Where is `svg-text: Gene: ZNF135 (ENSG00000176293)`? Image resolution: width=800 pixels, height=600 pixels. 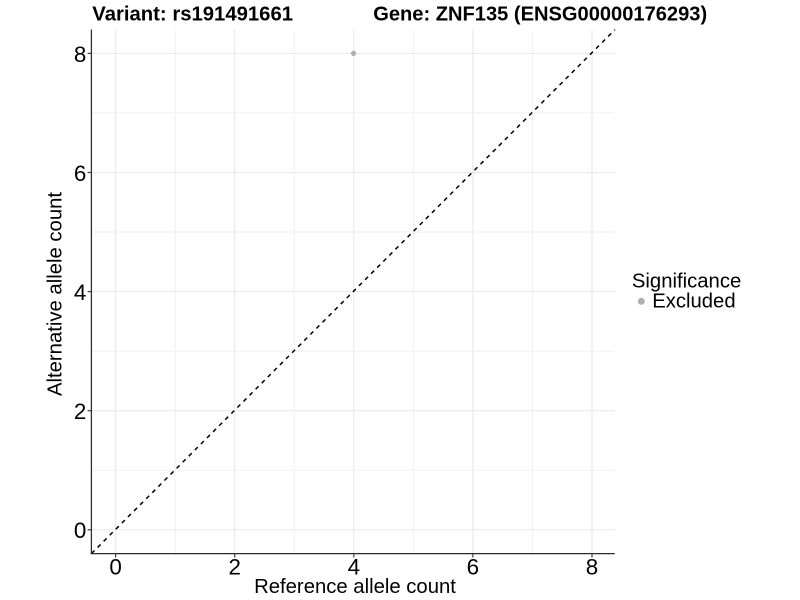
svg-text: Gene: ZNF135 (ENSG00000176293) is located at coordinates (540, 15).